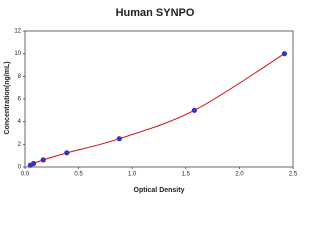 The image size is (320, 240). I want to click on y-tick-label: 4, so click(20, 122).